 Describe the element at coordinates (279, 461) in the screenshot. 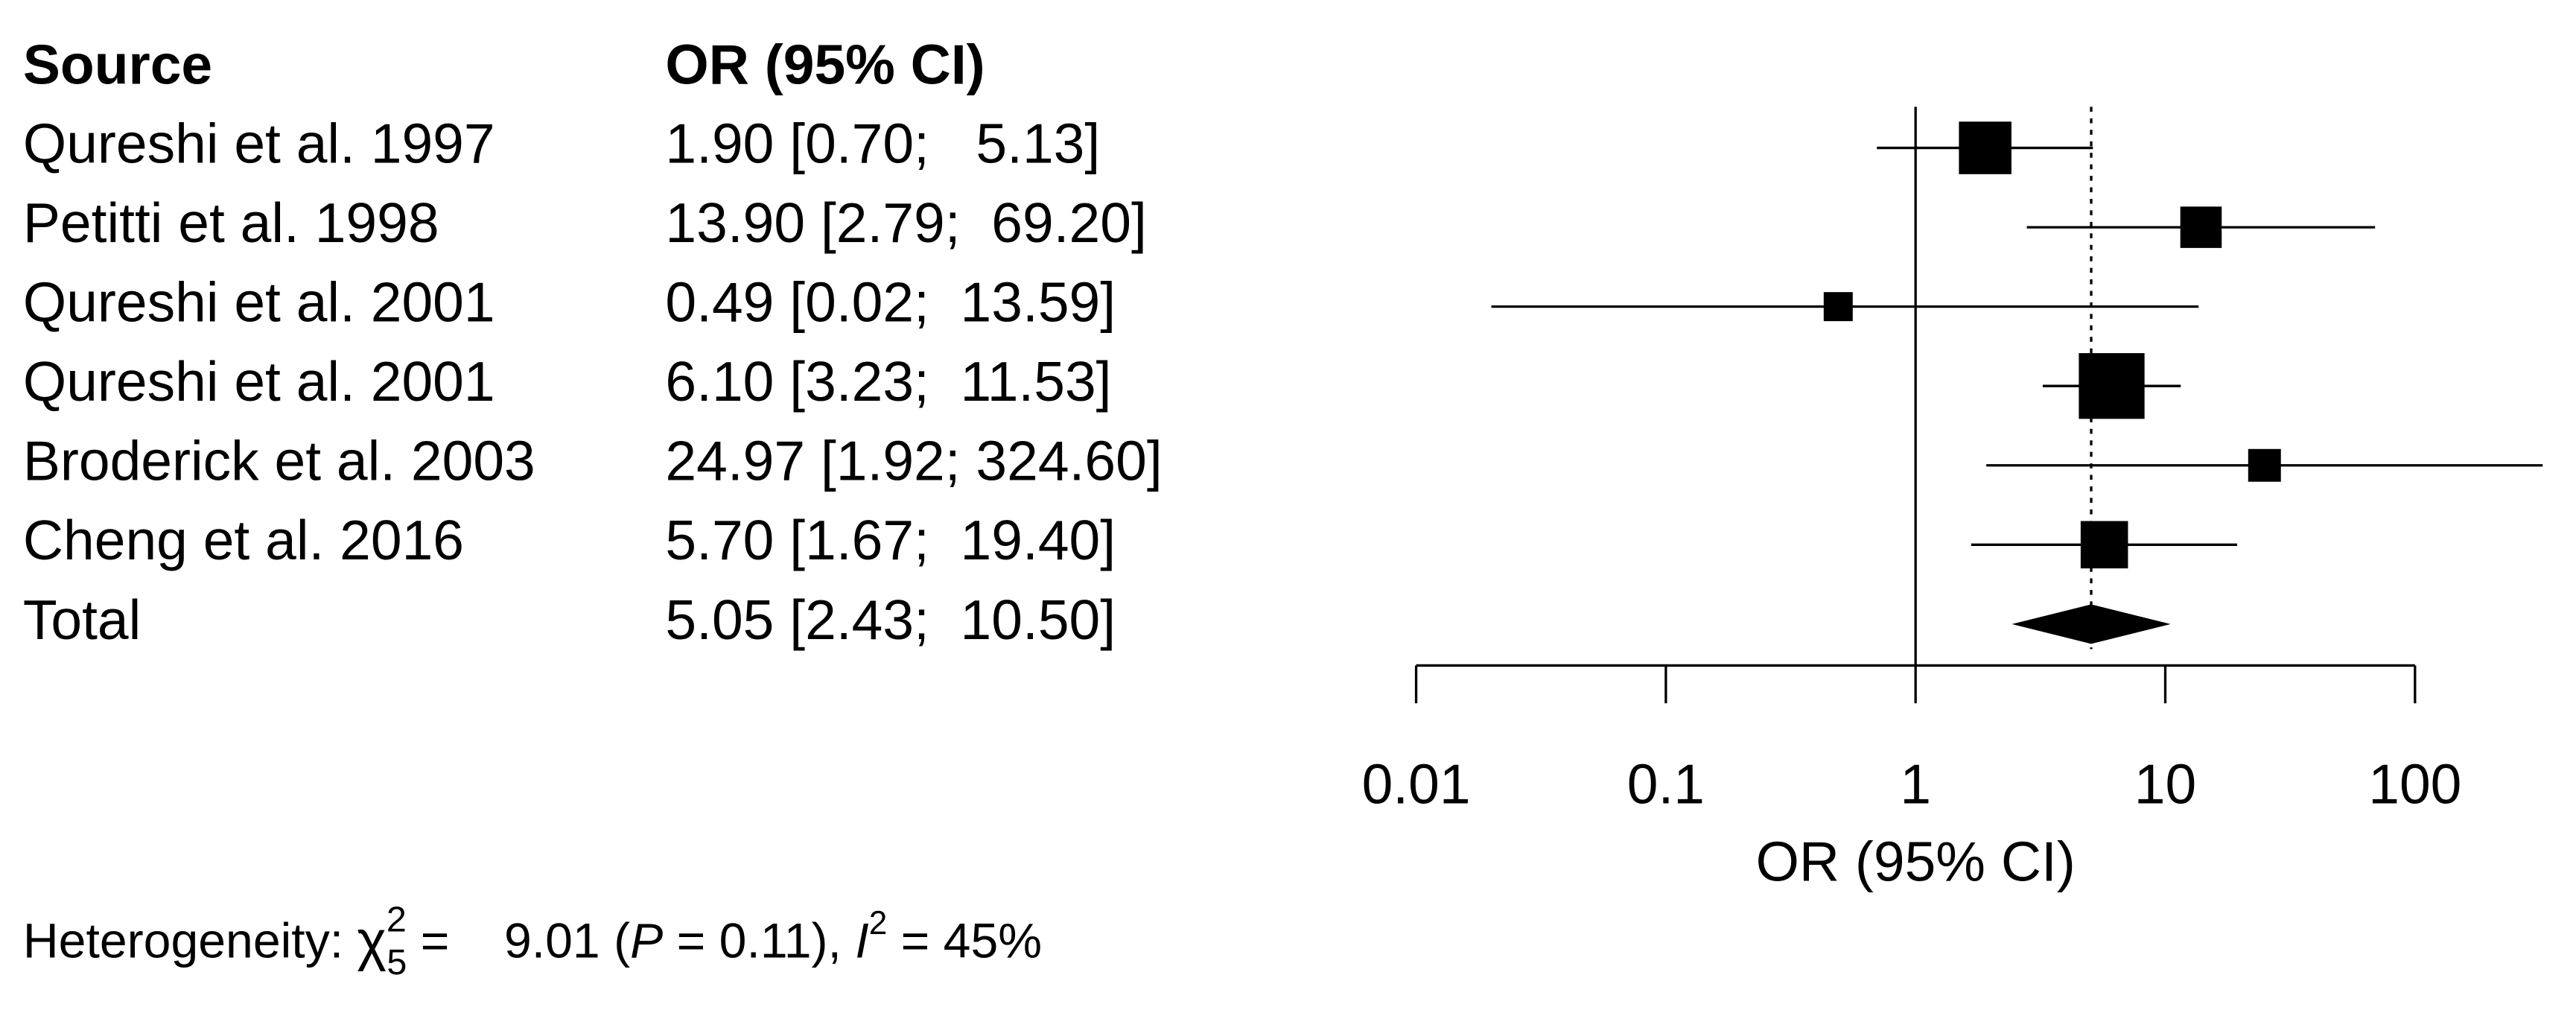

I see `study-name: Broderick et al. 2003` at that location.